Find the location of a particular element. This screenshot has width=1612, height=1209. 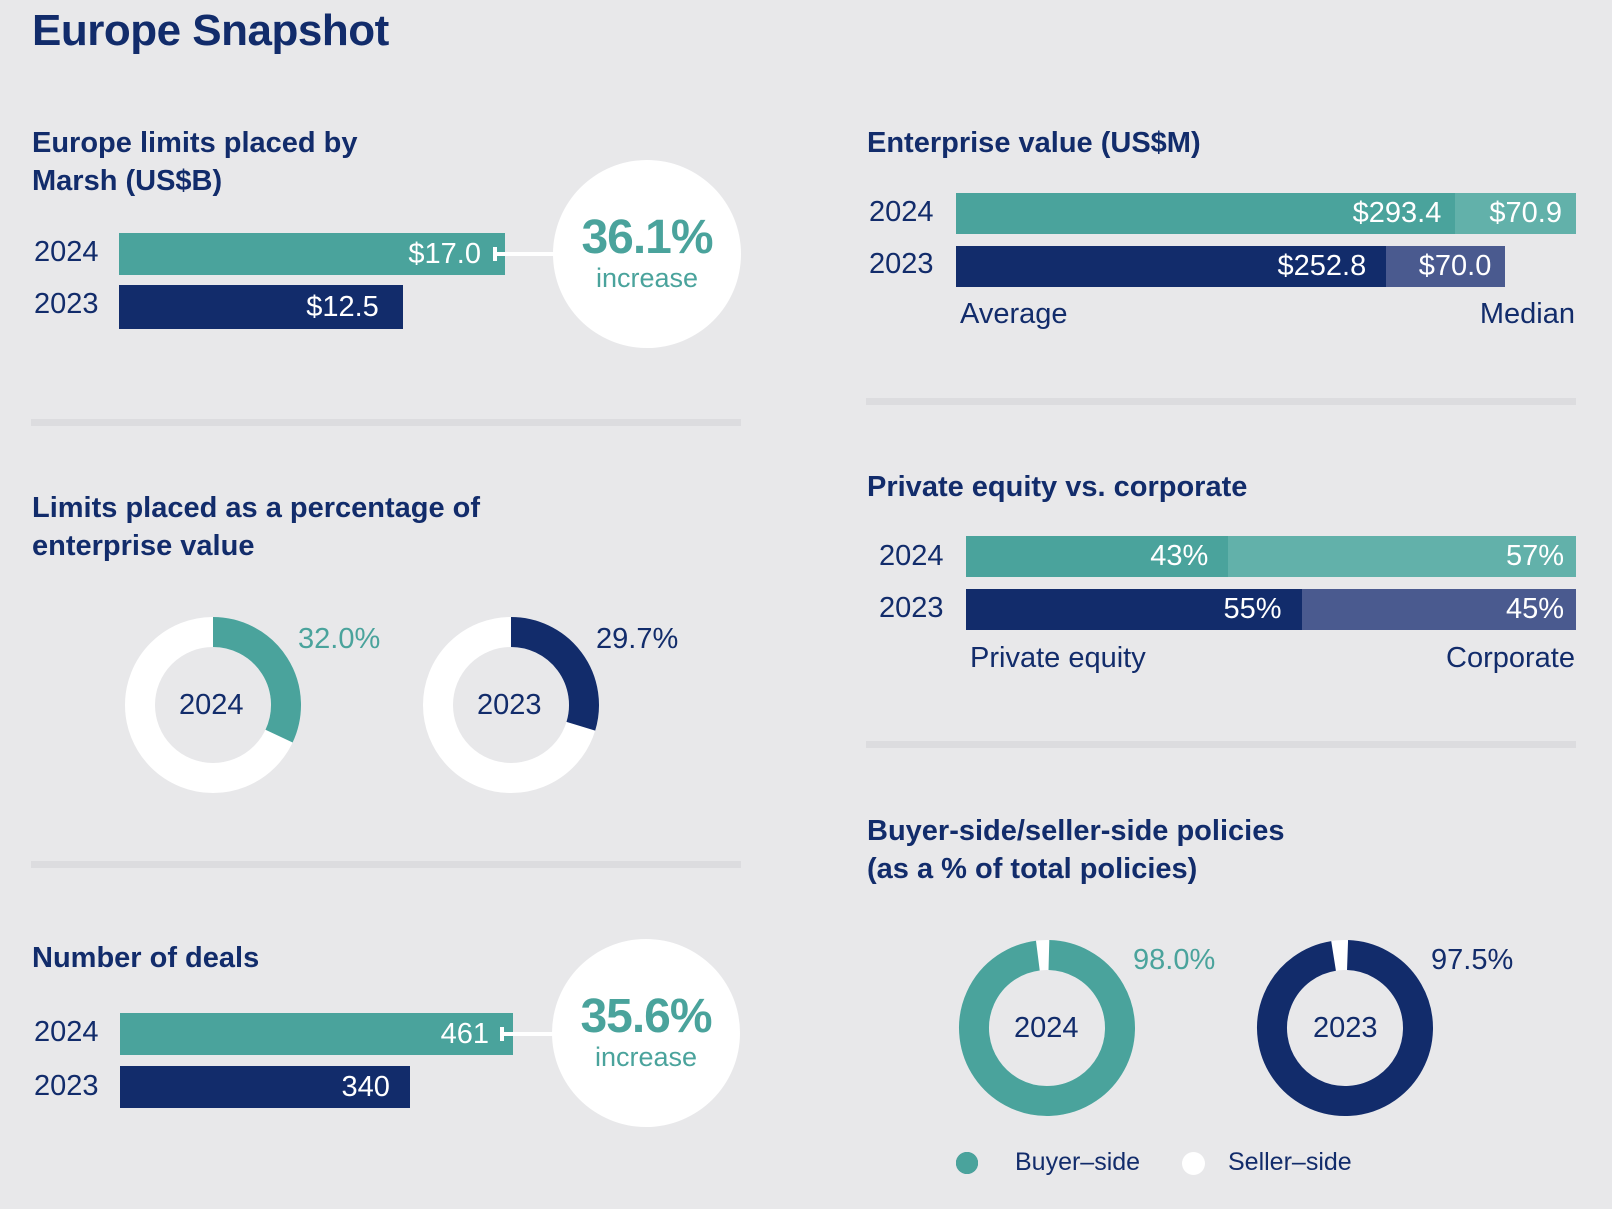

ev-bar-2024-average: $293.4 is located at coordinates (1206, 213).